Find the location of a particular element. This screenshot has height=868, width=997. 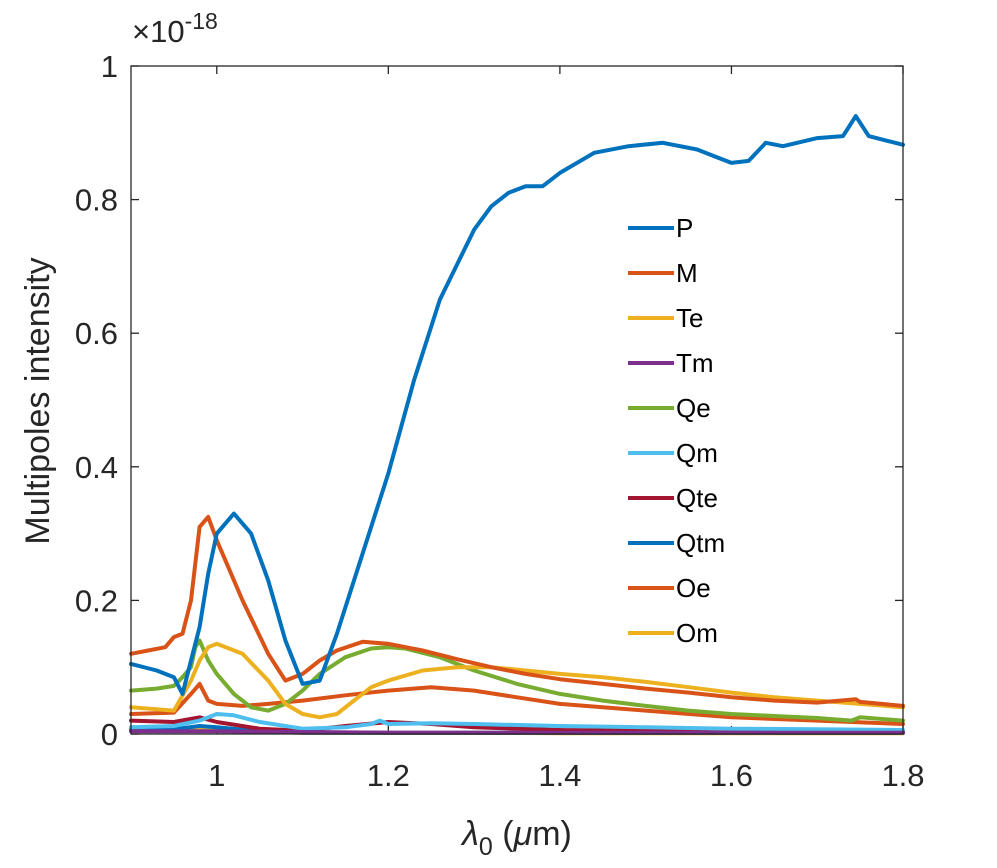

y-tick-label: 0.4 is located at coordinates (96, 467).